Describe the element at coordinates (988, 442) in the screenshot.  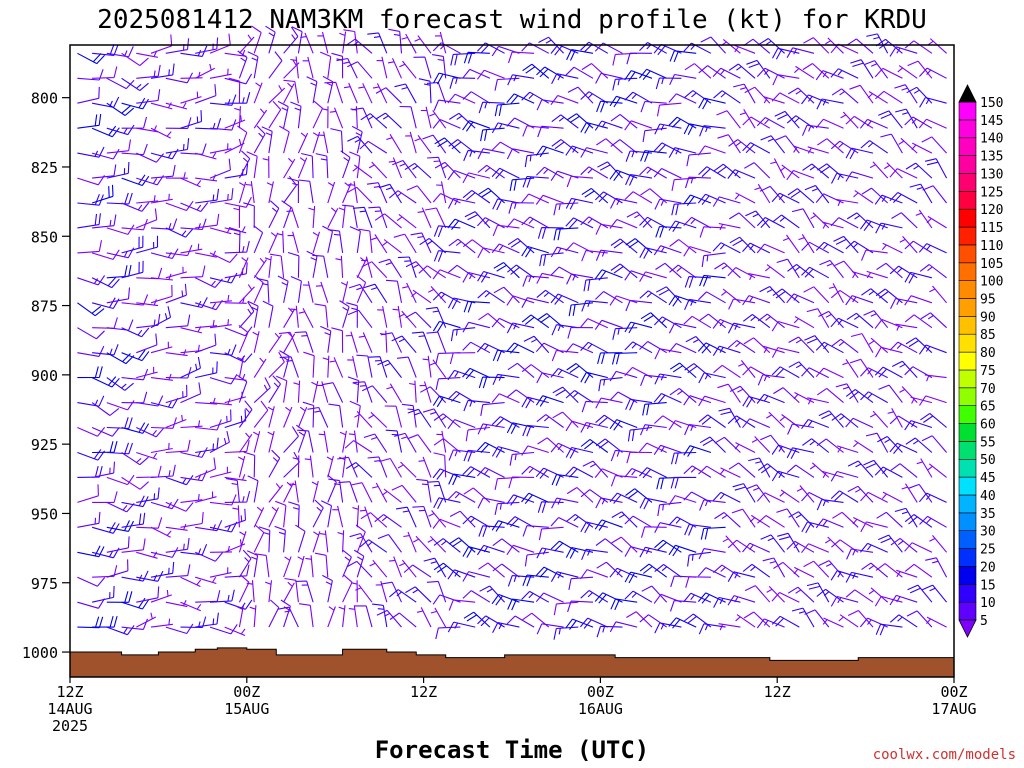
I see `colorbar-label: 55` at that location.